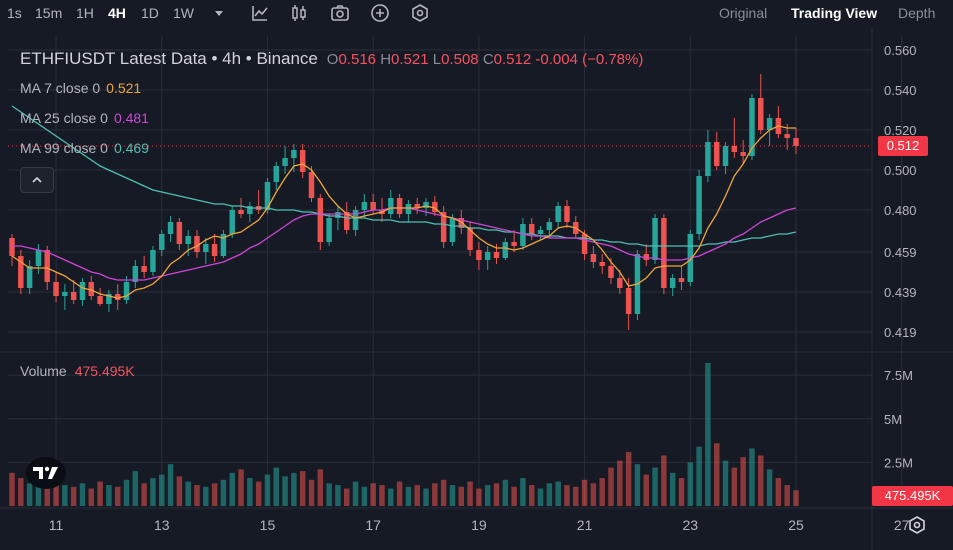 Image resolution: width=953 pixels, height=550 pixels. Describe the element at coordinates (903, 146) in the screenshot. I see `last-price-tag: 0.512` at that location.